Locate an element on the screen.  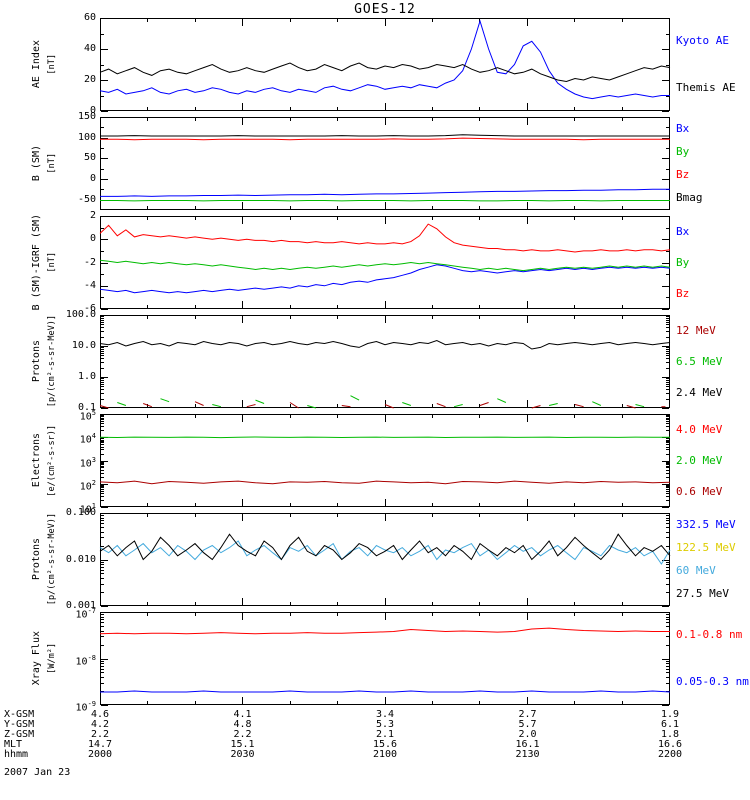
footer-value-hhmm-0: 2000 is located at coordinates (100, 754).